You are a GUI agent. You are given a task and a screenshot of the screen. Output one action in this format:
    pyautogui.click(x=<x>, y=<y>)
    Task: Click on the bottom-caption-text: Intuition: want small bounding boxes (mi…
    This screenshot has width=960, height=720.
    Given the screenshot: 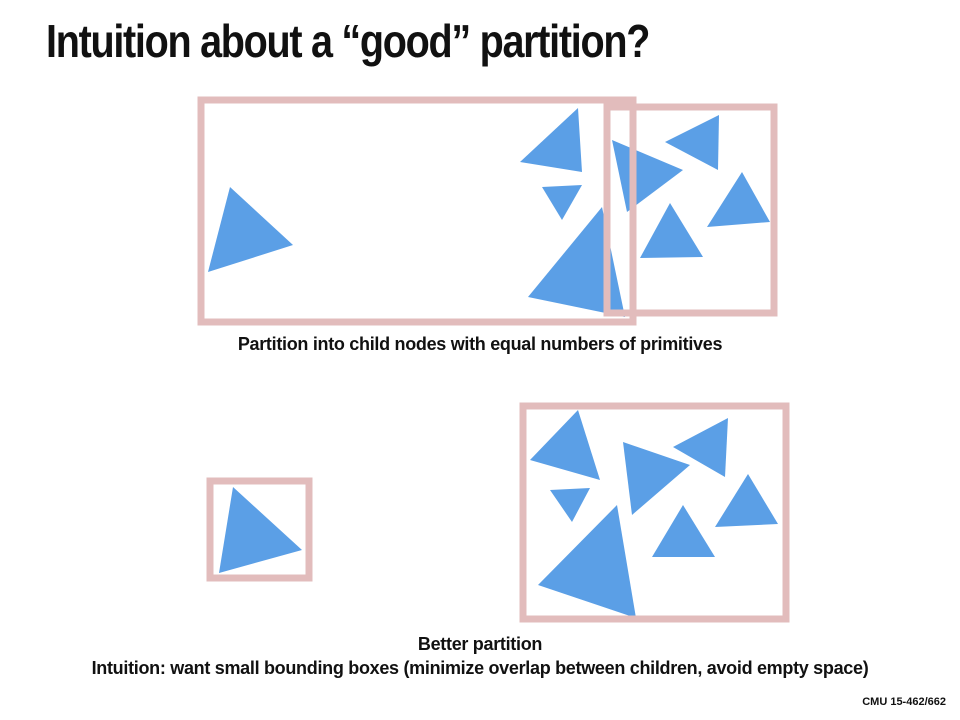 What is the action you would take?
    pyautogui.click(x=480, y=668)
    